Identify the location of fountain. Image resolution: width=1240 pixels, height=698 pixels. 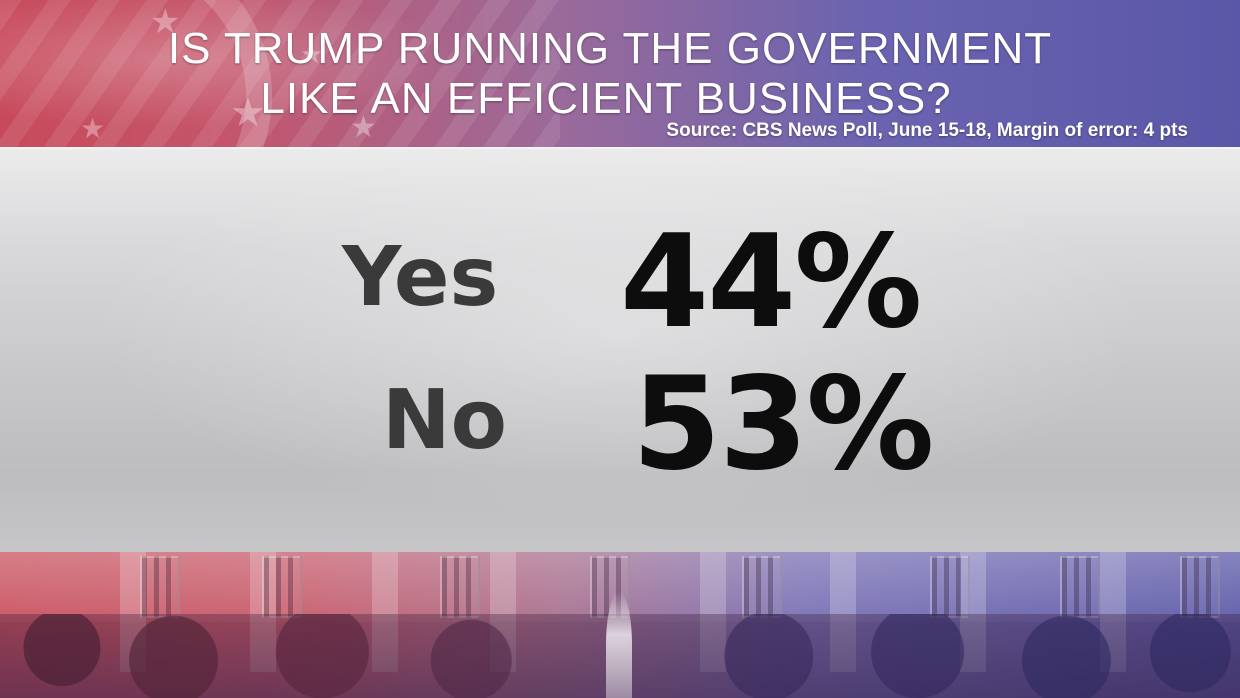
(619, 645).